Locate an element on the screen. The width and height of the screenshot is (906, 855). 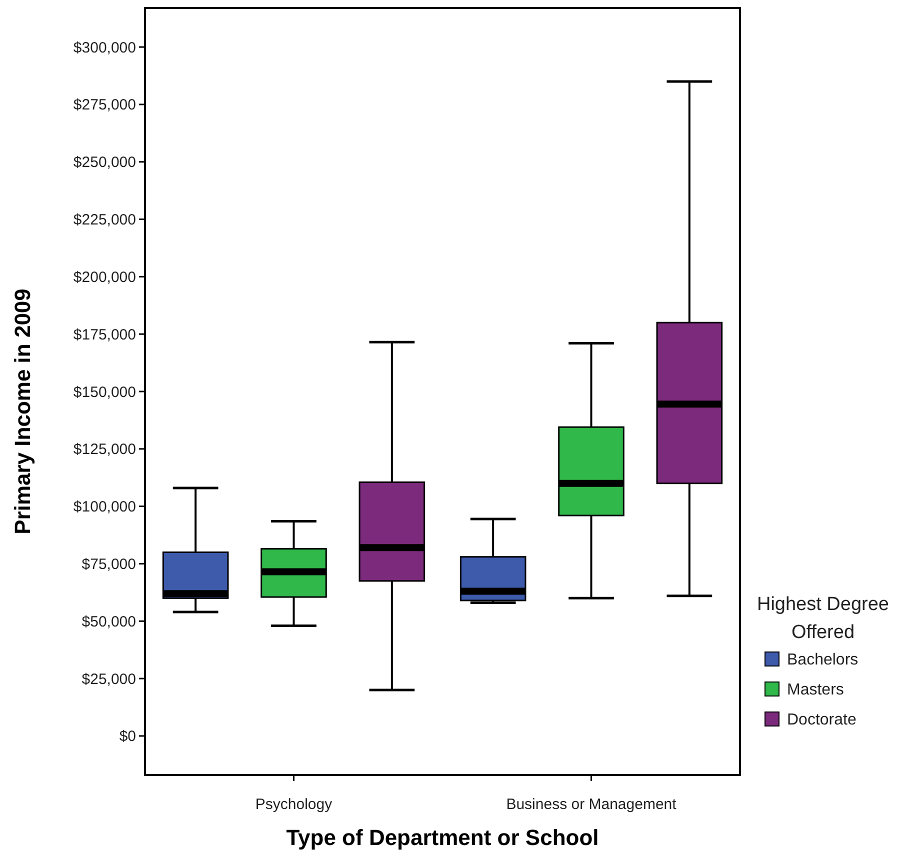
y-tick-label: $125,000 is located at coordinates (104, 449).